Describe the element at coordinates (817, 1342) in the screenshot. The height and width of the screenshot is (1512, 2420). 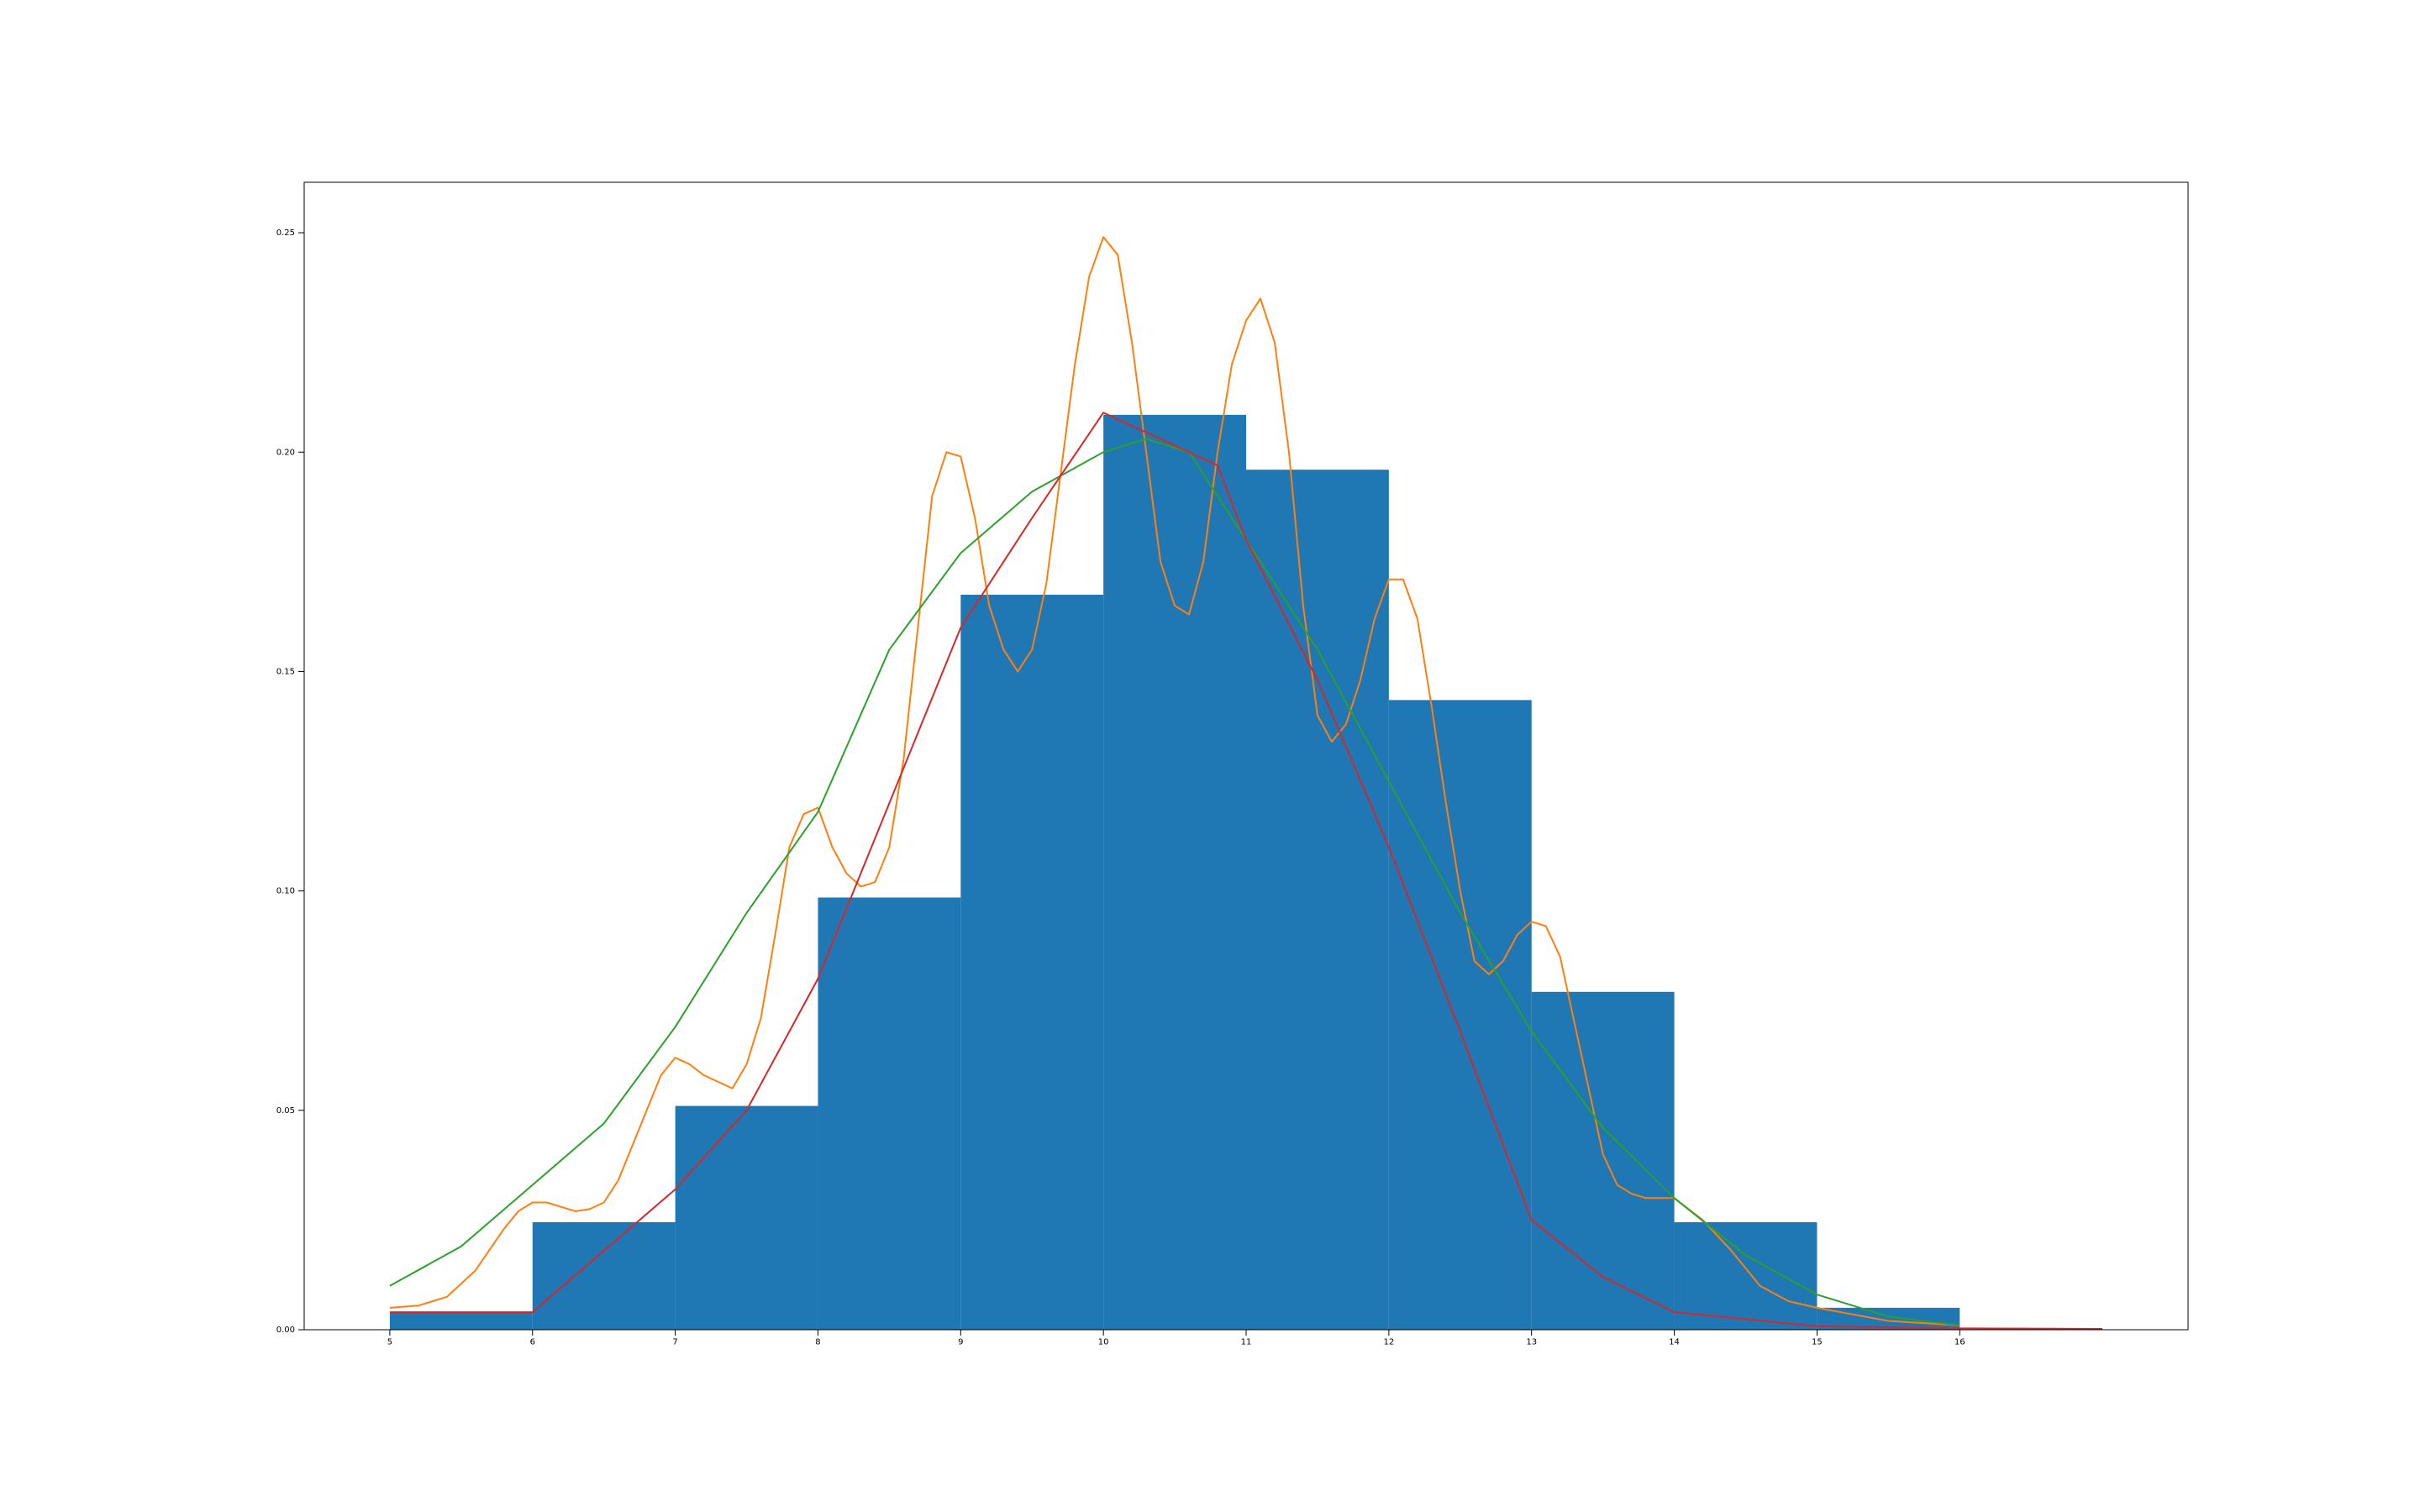
I see `x-tick-label: 8` at that location.